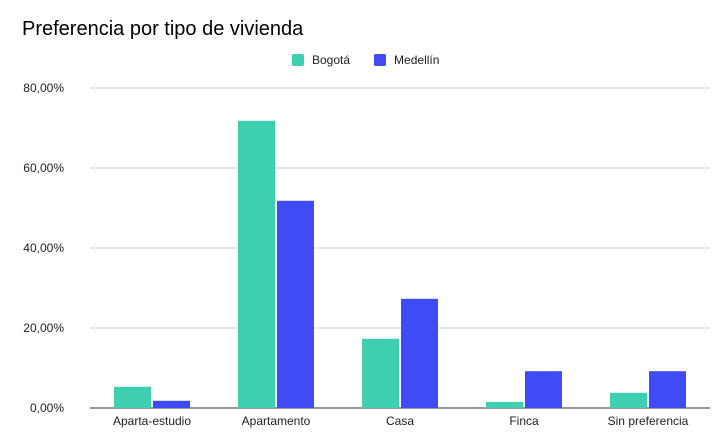  What do you see at coordinates (43, 248) in the screenshot?
I see `y-tick-label: 40,00%` at bounding box center [43, 248].